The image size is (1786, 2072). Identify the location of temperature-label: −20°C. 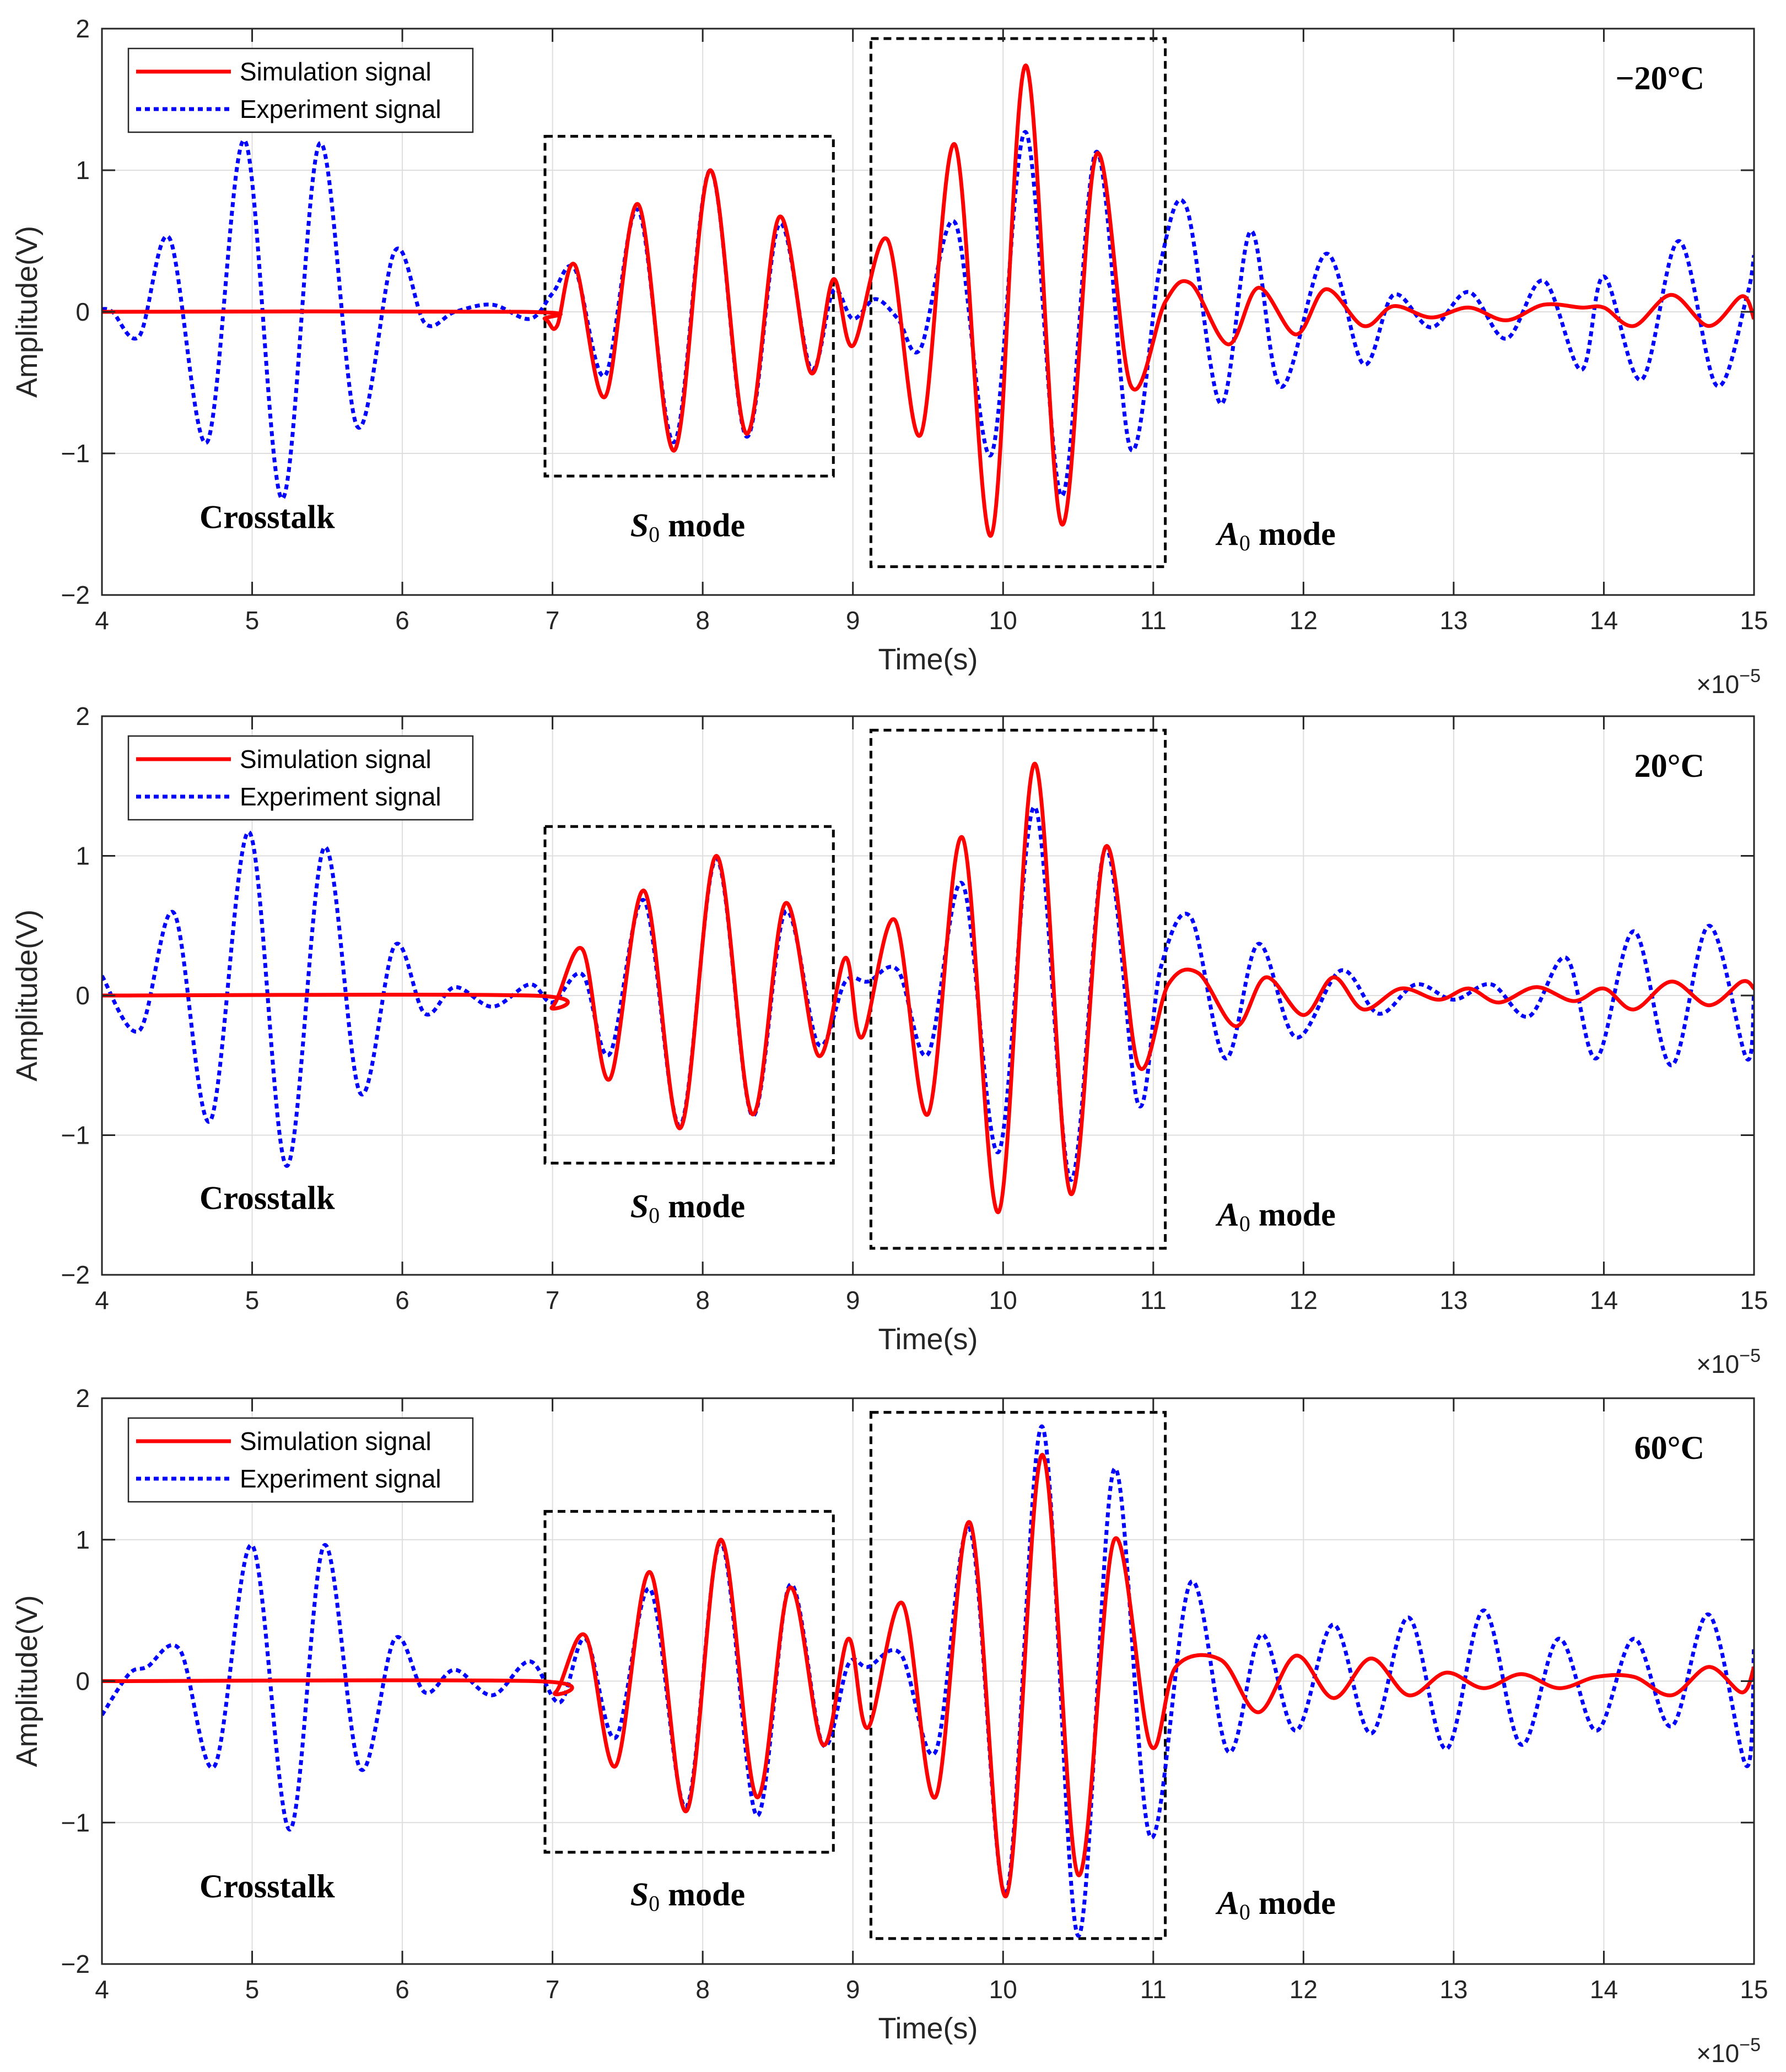
(1659, 78).